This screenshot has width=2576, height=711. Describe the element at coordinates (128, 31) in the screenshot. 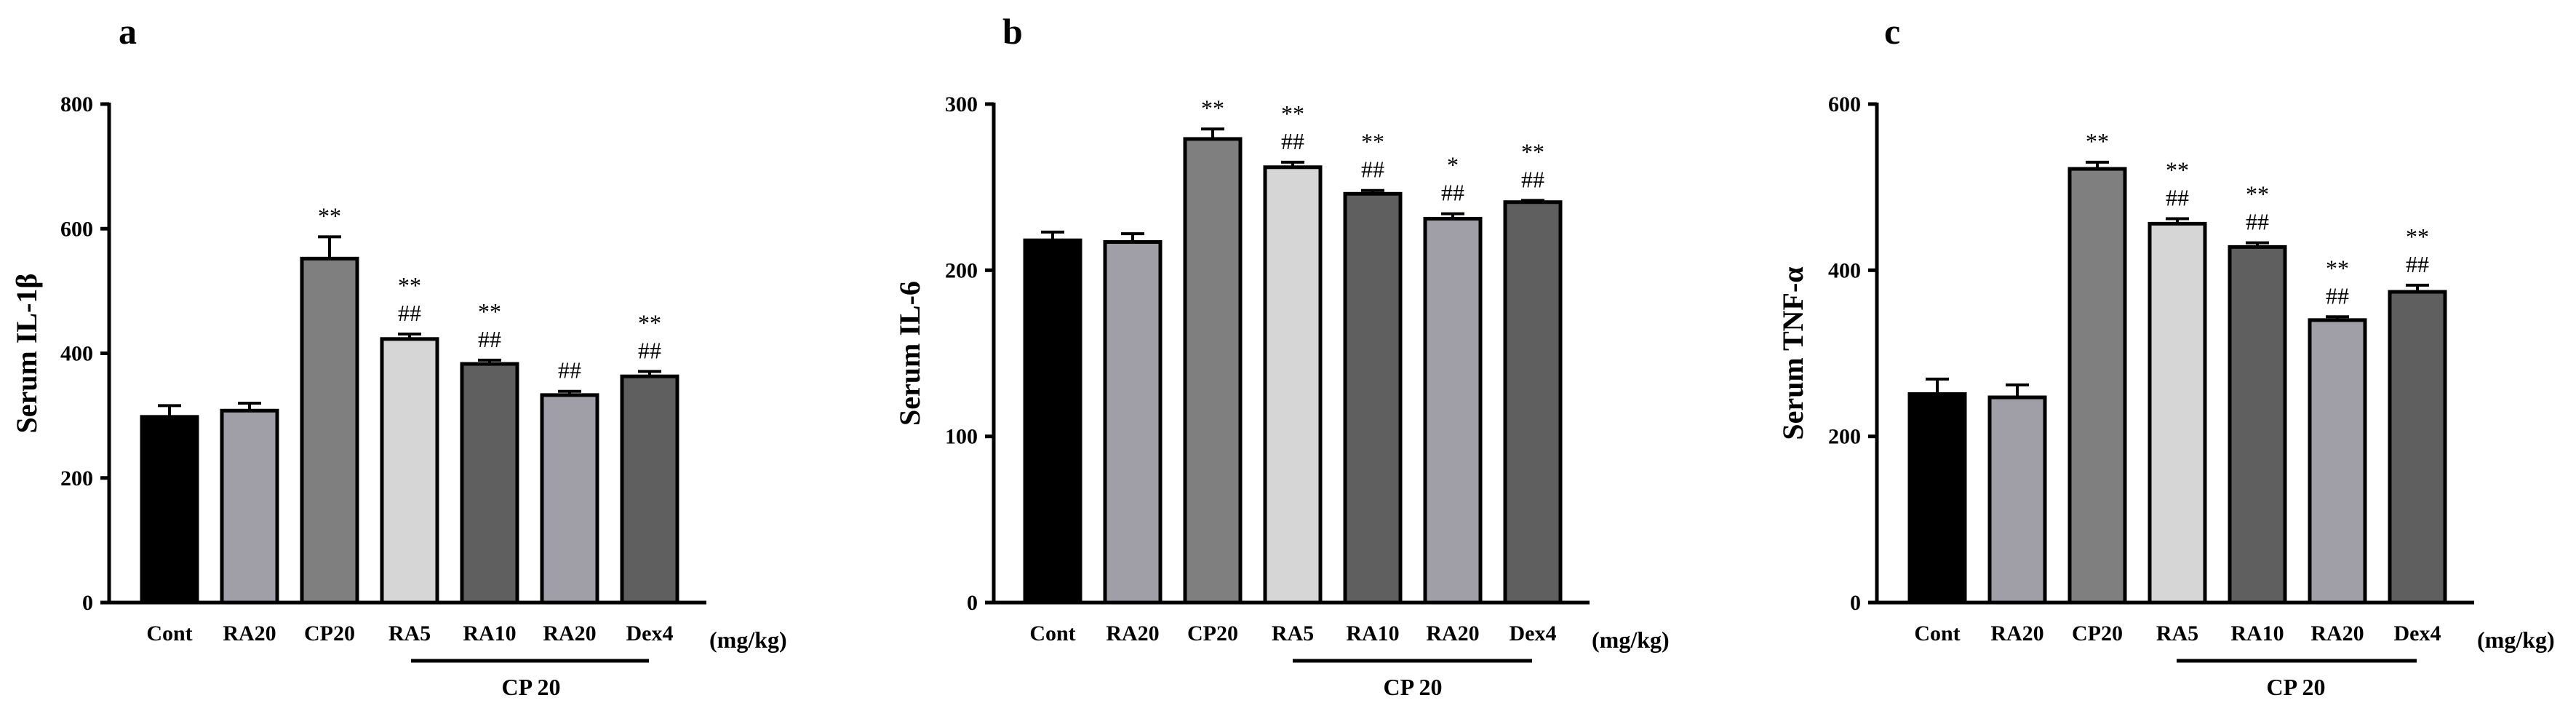

I see `panel-letter: a` at that location.